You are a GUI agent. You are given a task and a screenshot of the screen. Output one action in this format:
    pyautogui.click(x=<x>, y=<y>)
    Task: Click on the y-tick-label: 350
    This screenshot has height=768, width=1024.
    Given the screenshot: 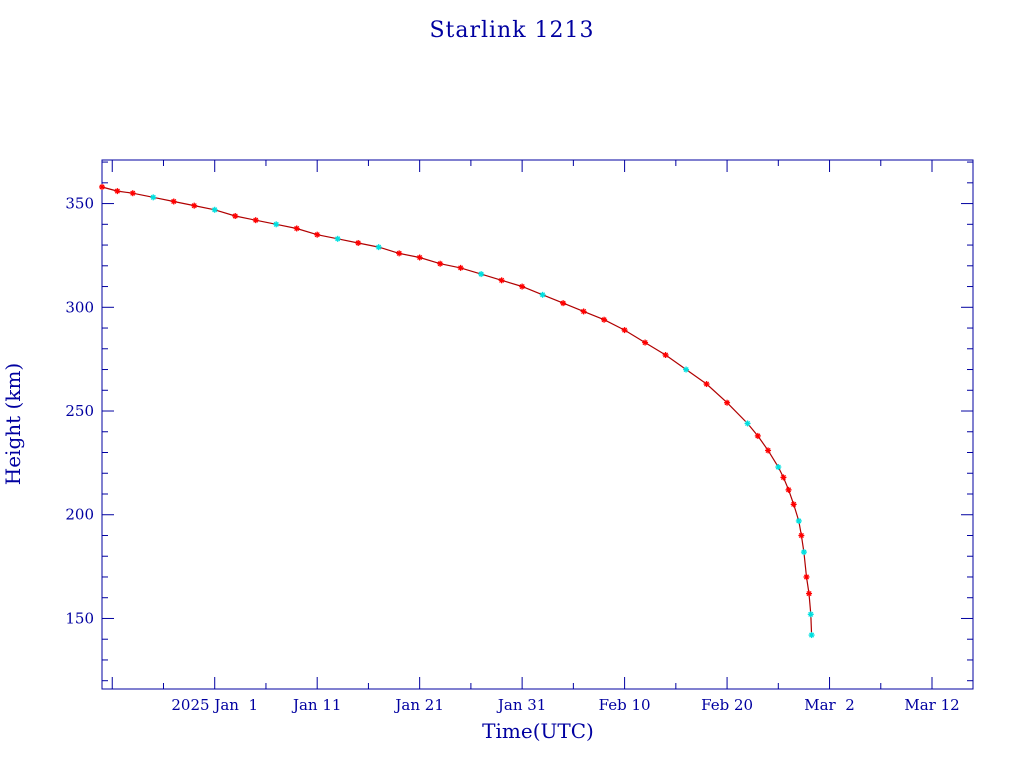 What is the action you would take?
    pyautogui.click(x=79, y=204)
    